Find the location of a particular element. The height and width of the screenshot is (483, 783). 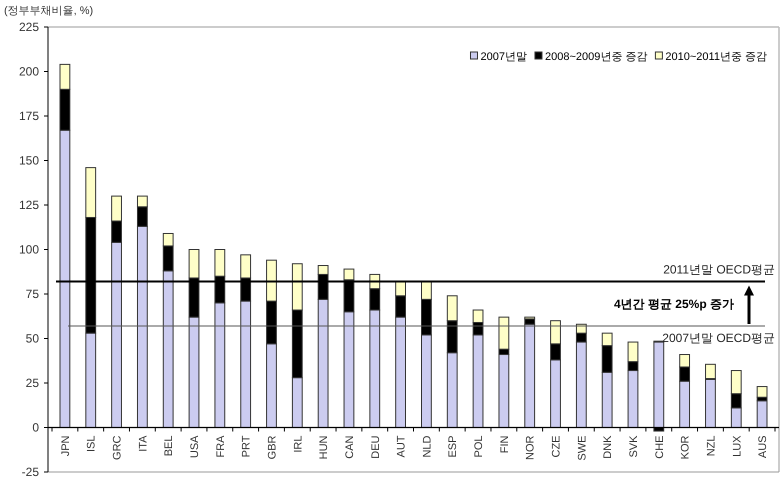

x-tick-label: CAN is located at coordinates (350, 447).